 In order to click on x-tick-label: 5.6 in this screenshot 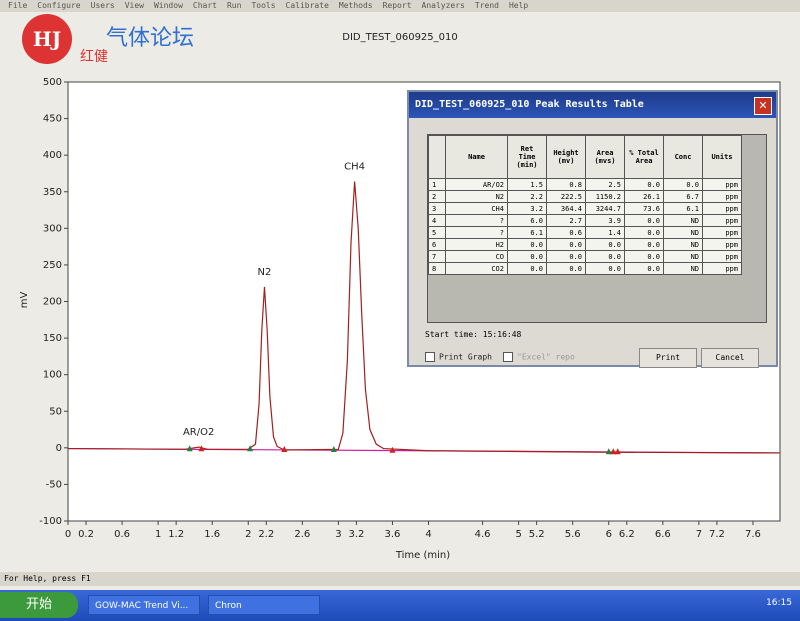, I will do `click(573, 534)`.